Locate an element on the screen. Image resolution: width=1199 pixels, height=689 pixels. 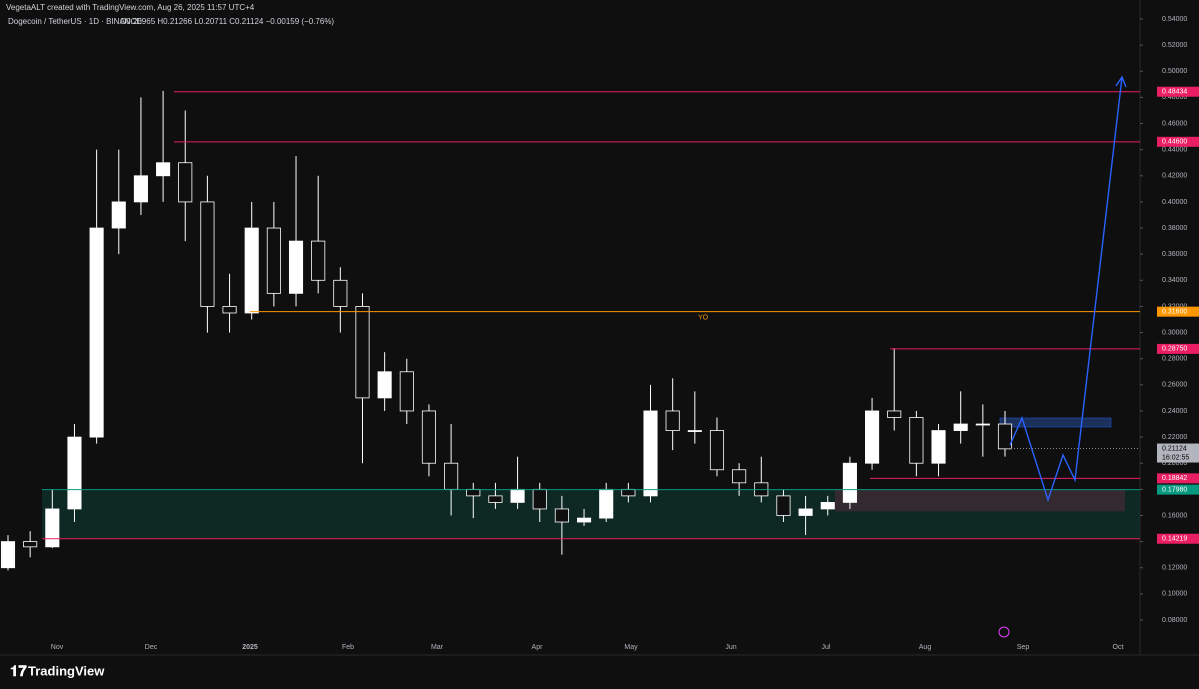
y-tick-label: 0.54000 is located at coordinates (1174, 19).